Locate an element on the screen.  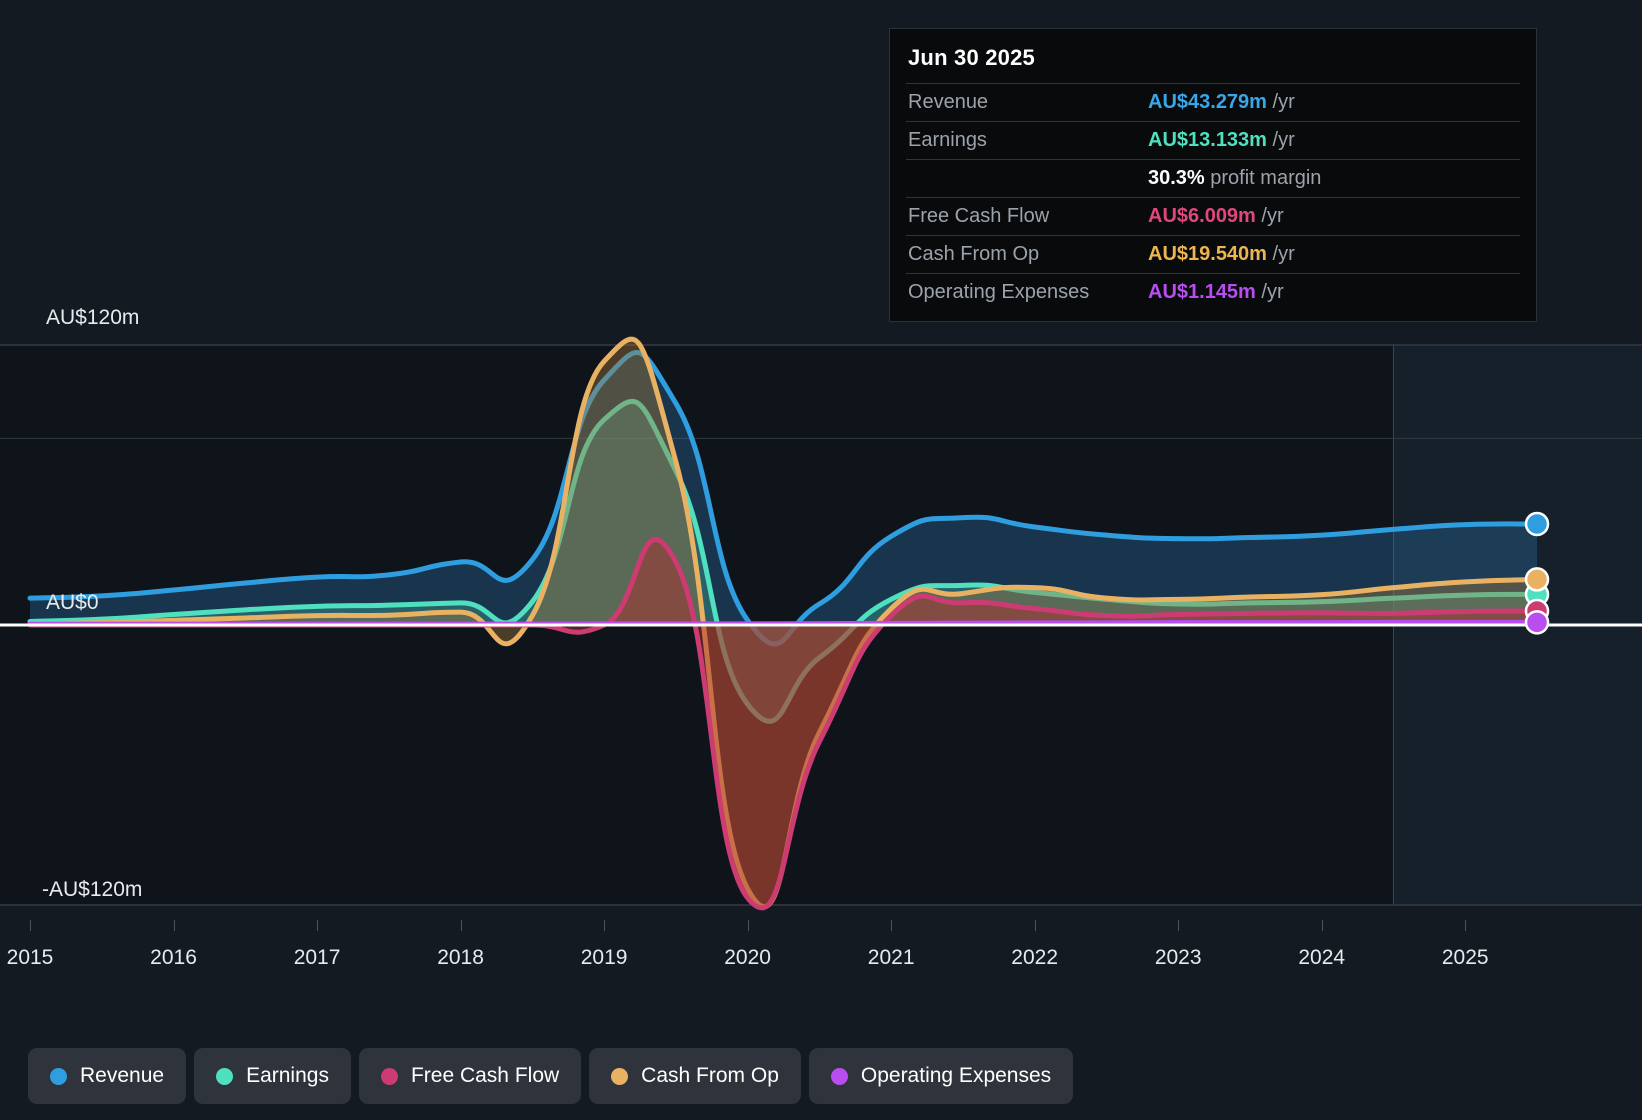
x-axis-tick-label: 2015 is located at coordinates (30, 957).